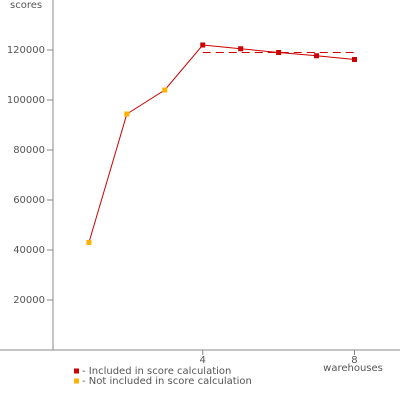  I want to click on y-tick-label: 60000, so click(29, 200).